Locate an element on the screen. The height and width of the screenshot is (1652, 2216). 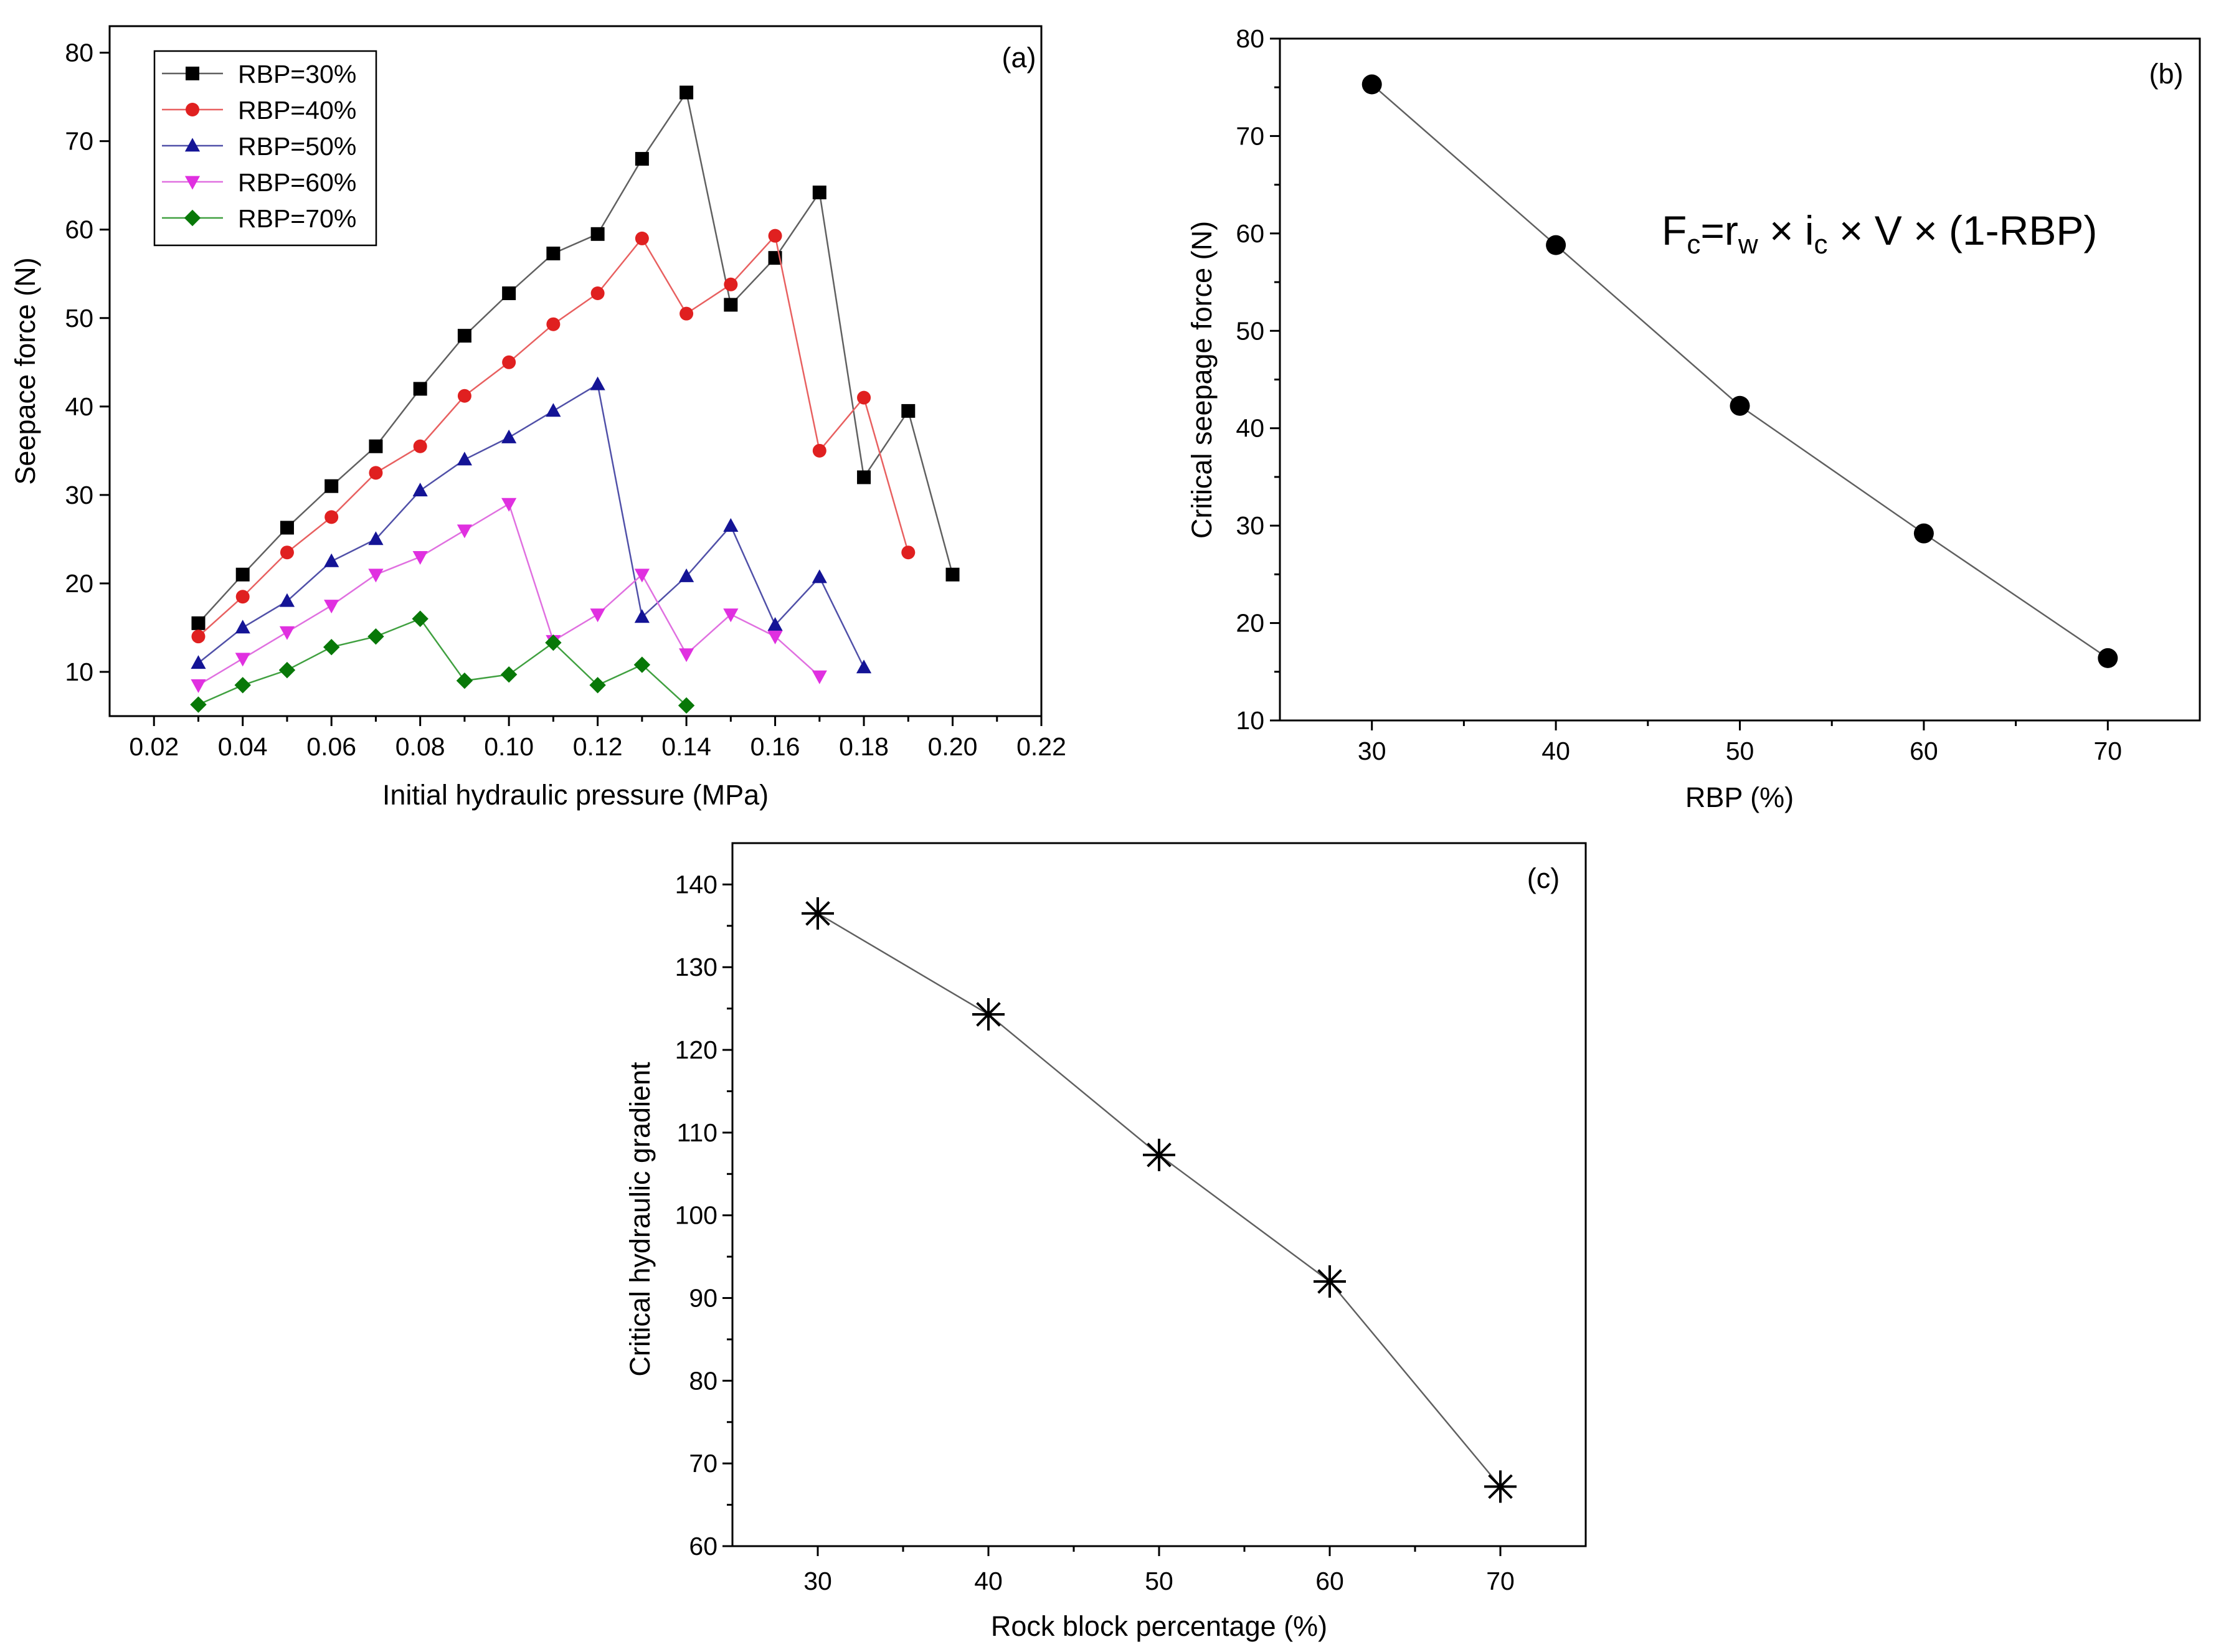
y-tick-label: 30 is located at coordinates (79, 495).